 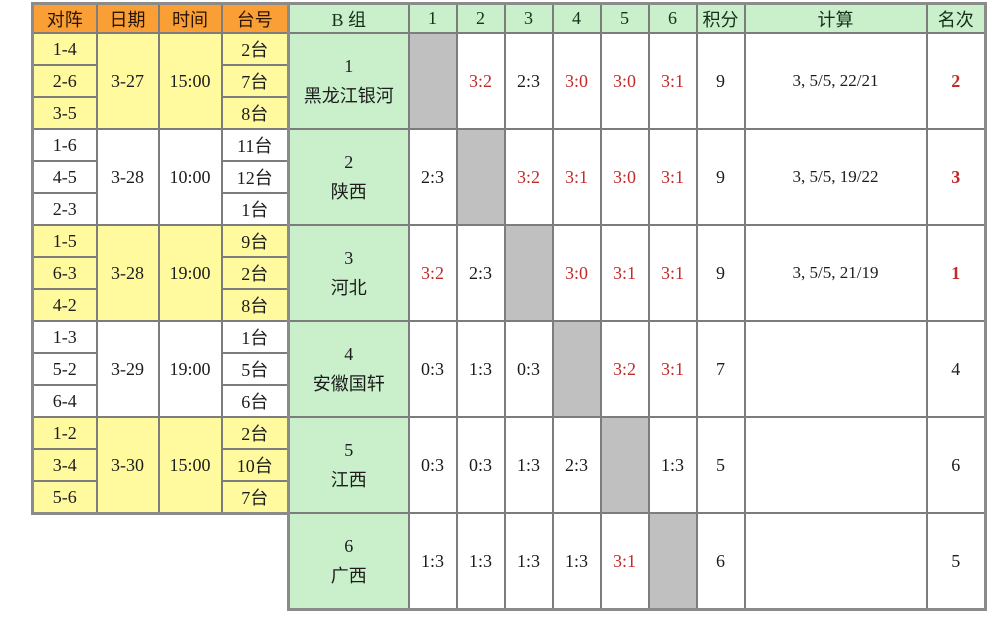 What do you see at coordinates (349, 66) in the screenshot?
I see `team-number: 1` at bounding box center [349, 66].